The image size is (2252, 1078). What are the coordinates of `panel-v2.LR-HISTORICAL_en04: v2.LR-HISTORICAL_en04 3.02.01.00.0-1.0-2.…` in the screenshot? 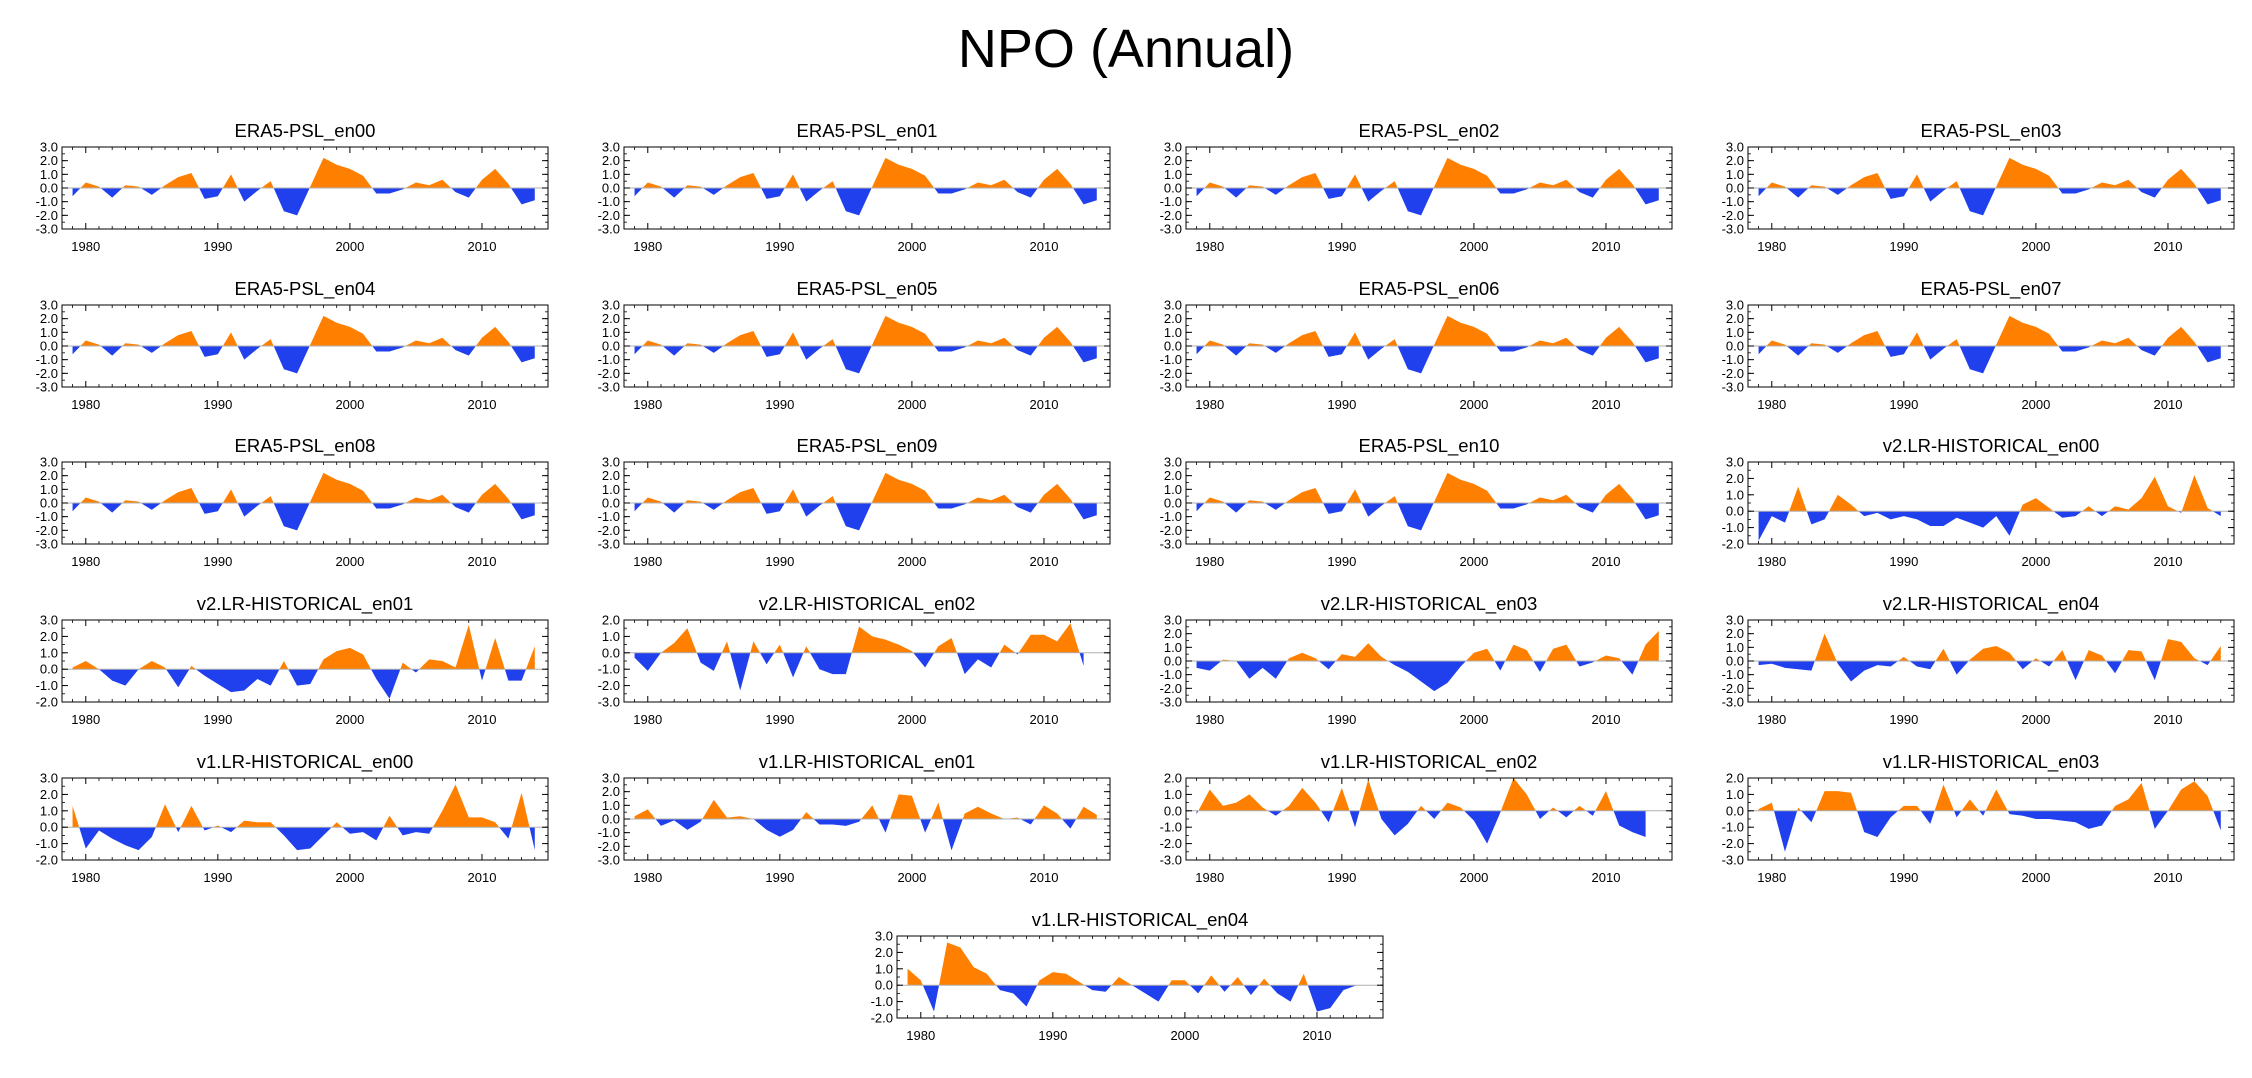 It's located at (1978, 660).